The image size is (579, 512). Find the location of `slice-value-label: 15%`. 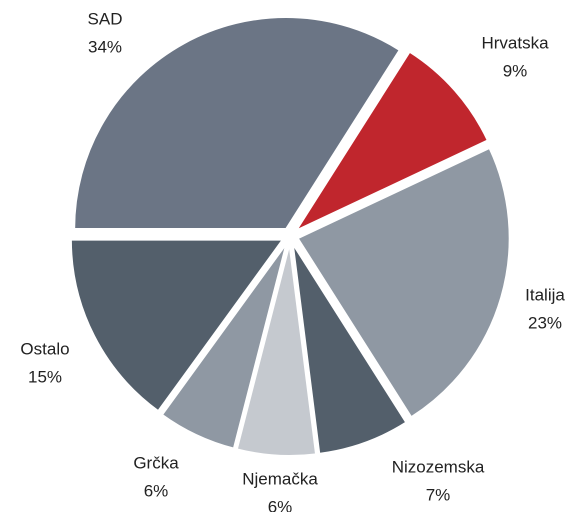

slice-value-label: 15% is located at coordinates (45, 376).